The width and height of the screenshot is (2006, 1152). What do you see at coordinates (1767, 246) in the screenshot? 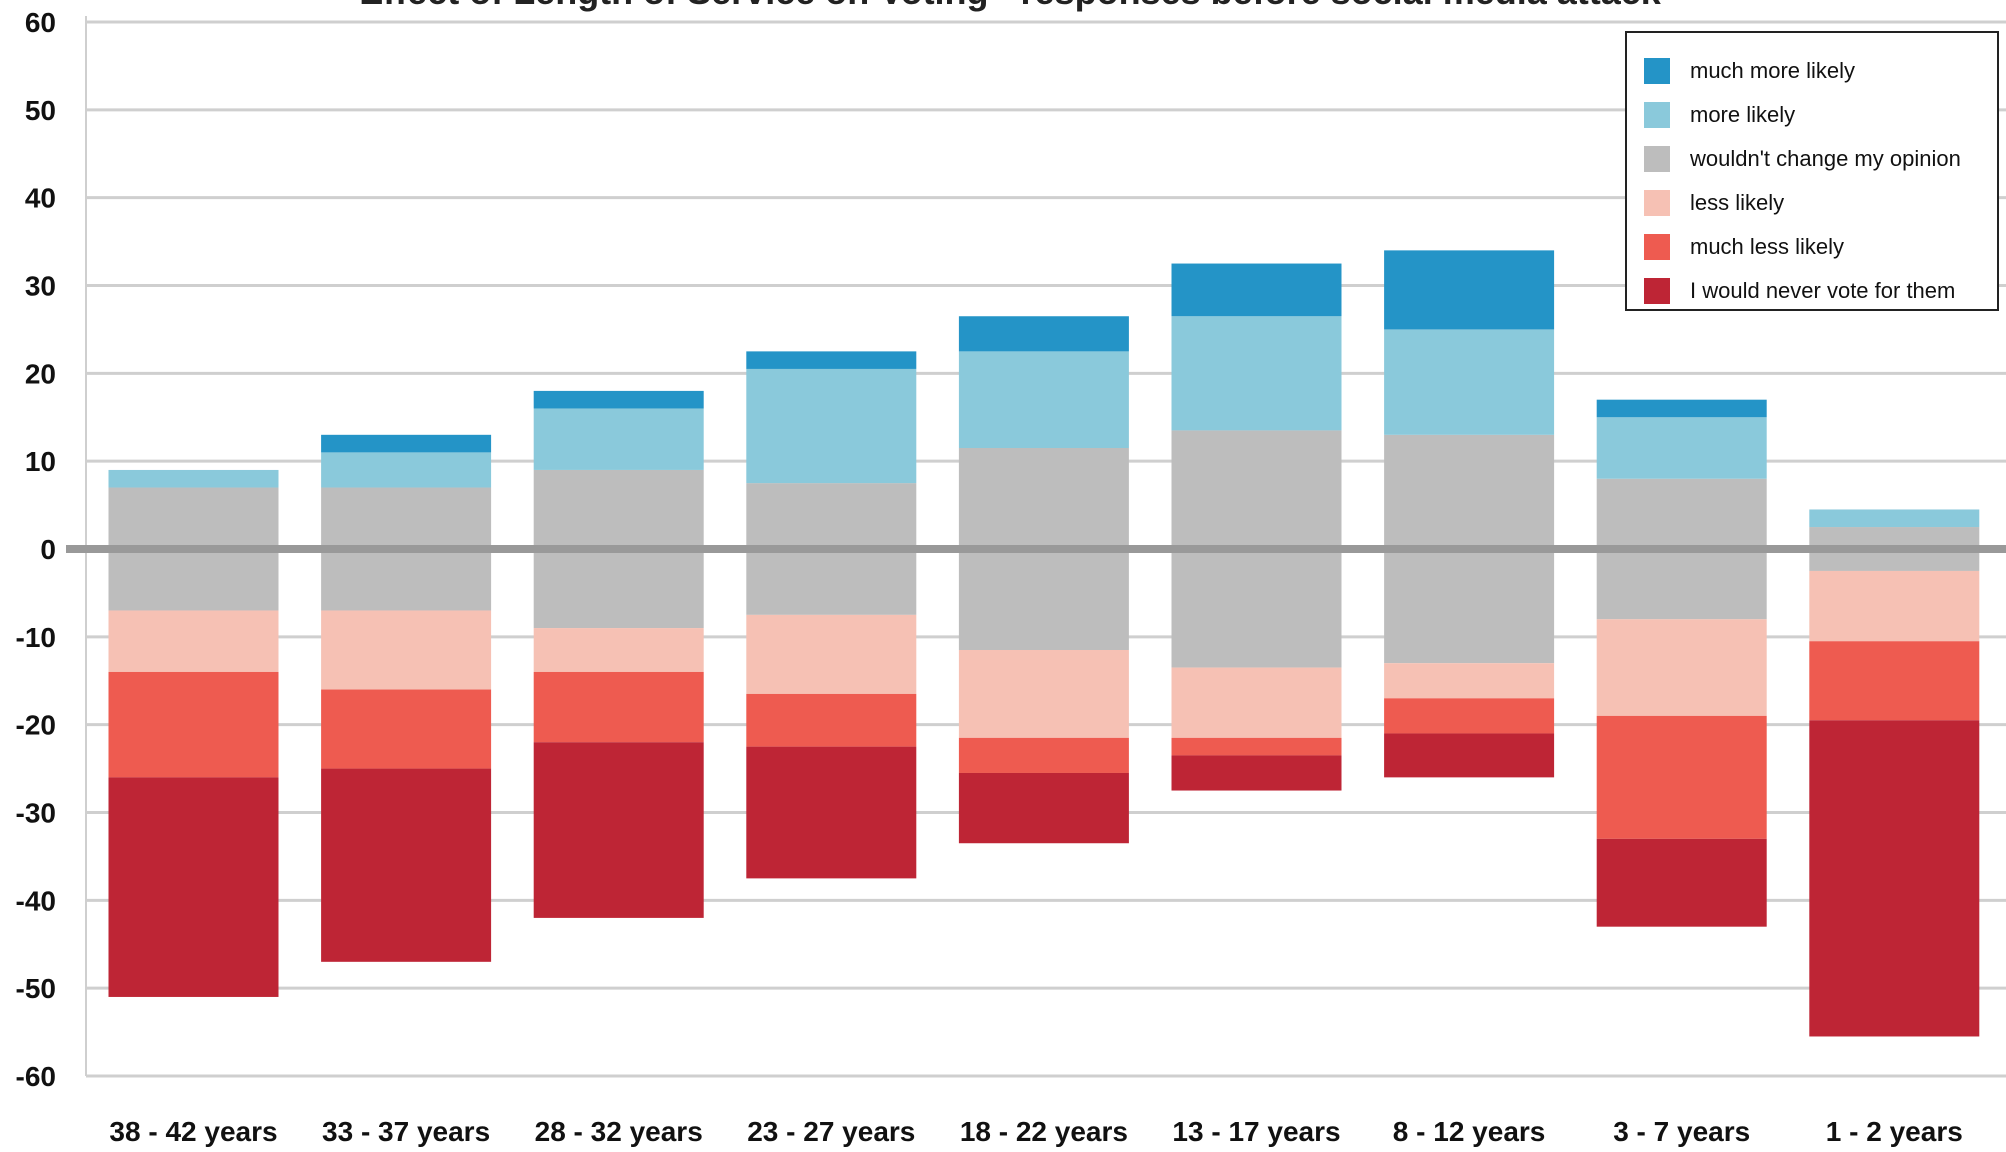
I see `legend-label: much less likely` at bounding box center [1767, 246].